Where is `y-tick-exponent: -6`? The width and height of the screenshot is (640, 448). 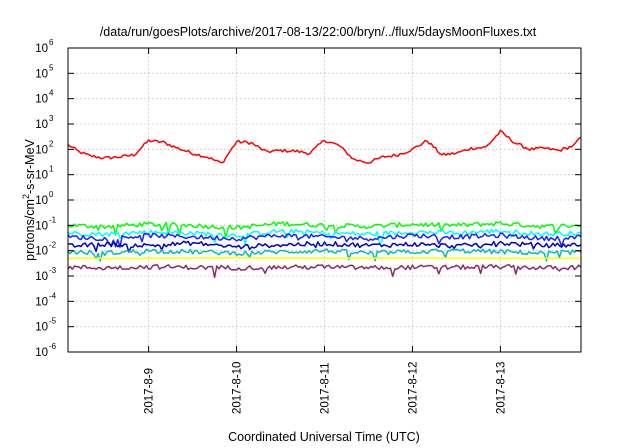
y-tick-exponent: -6 is located at coordinates (53, 346).